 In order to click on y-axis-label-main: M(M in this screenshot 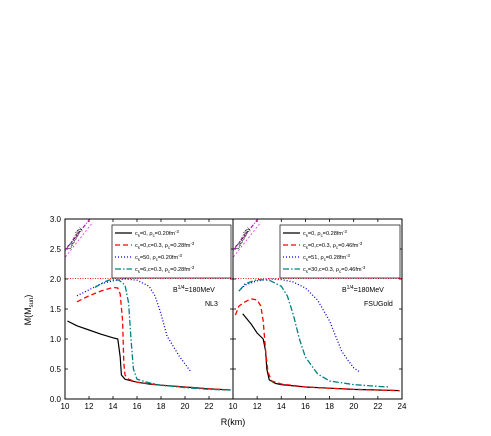, I will do `click(28, 316)`.